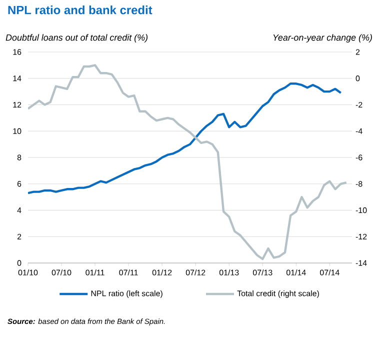 The height and width of the screenshot is (338, 376). What do you see at coordinates (80, 10) in the screenshot?
I see `chart-title: NPL ratio and bank credit` at bounding box center [80, 10].